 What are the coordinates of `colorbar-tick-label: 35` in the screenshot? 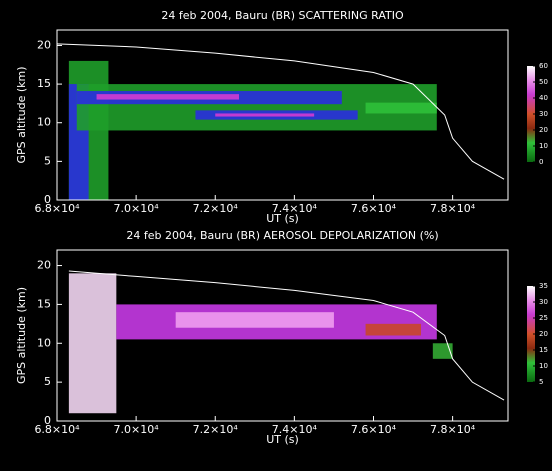 It's located at (543, 286).